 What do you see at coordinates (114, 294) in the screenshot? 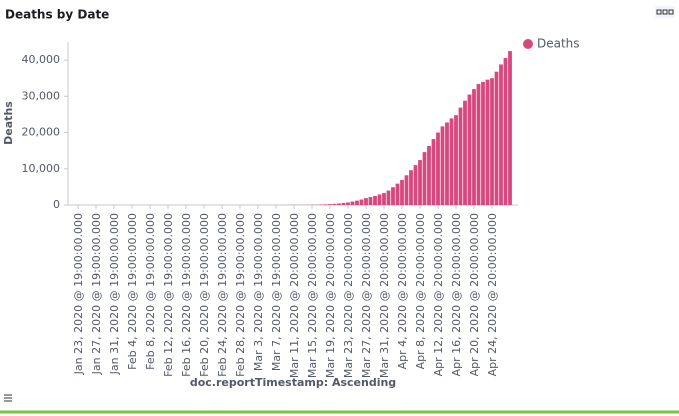
I see `x-tick-label: Jan 31, 2020 @ 19:00:00.000` at bounding box center [114, 294].